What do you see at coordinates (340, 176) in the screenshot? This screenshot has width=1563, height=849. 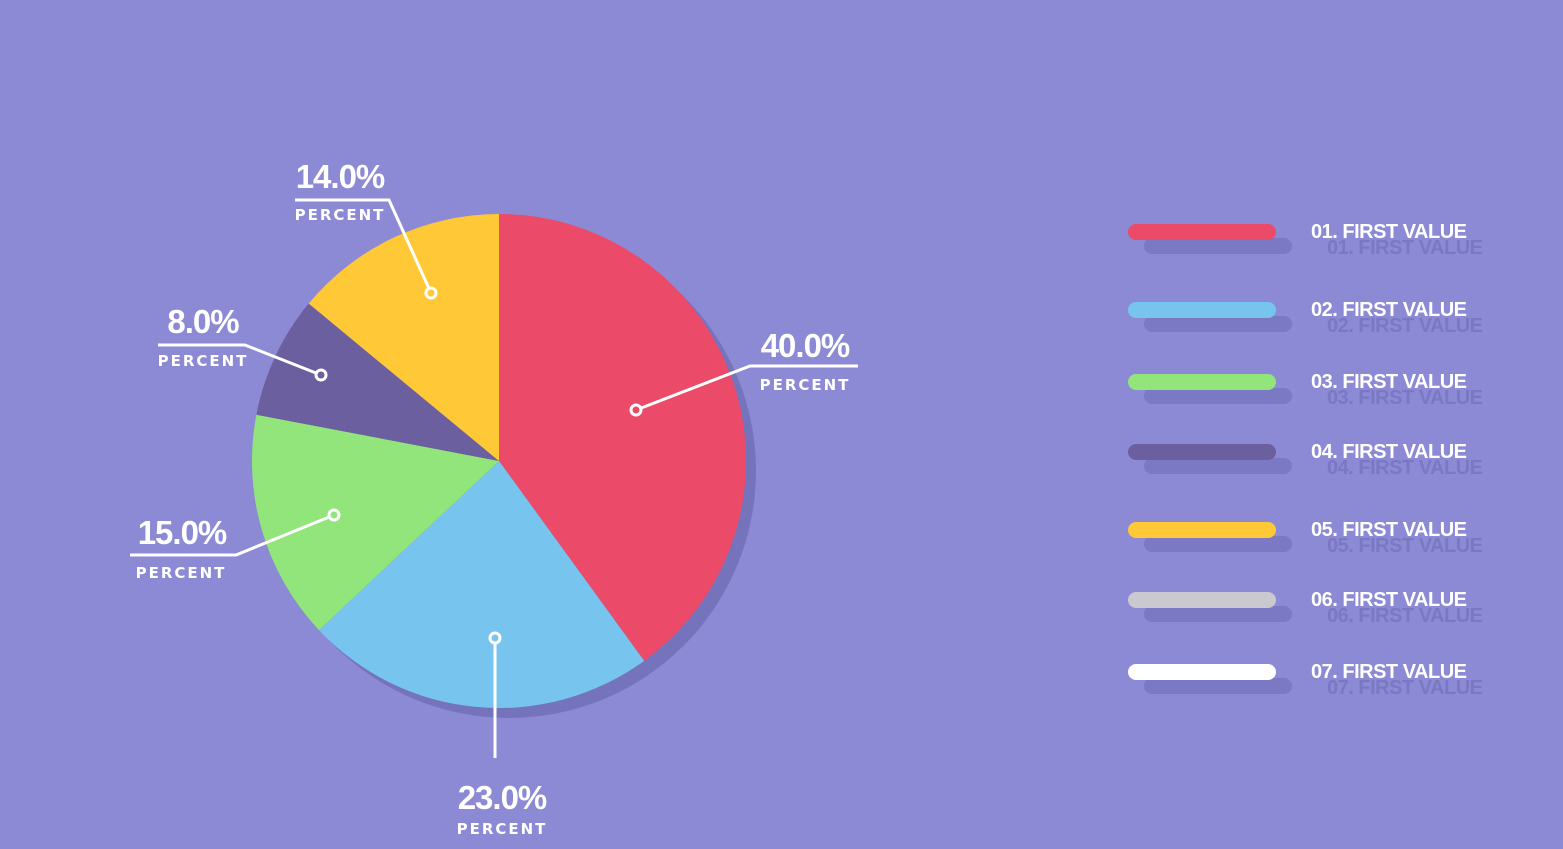 I see `slice-value-label: 14.0%` at bounding box center [340, 176].